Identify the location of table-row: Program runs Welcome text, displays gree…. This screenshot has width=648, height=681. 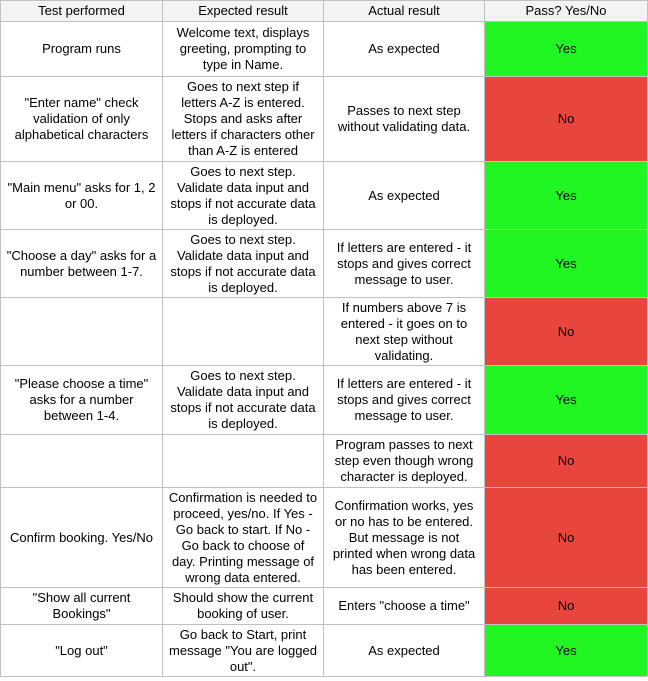
(324, 49).